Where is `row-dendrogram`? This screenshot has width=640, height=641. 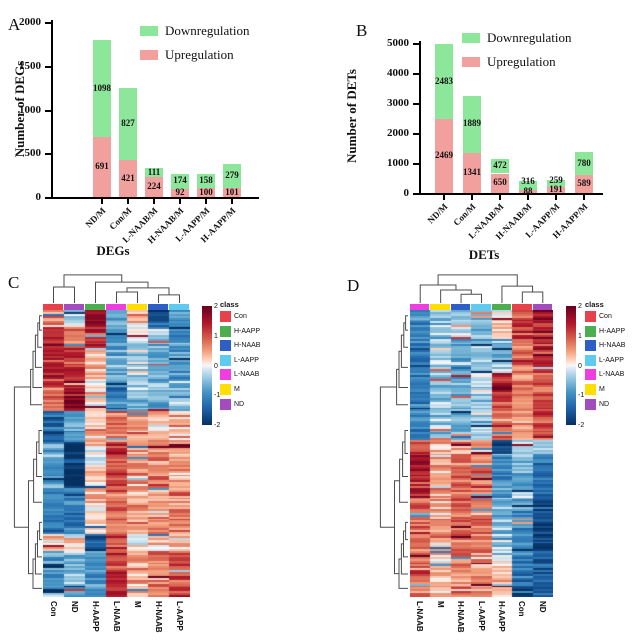 row-dendrogram is located at coordinates (393, 452).